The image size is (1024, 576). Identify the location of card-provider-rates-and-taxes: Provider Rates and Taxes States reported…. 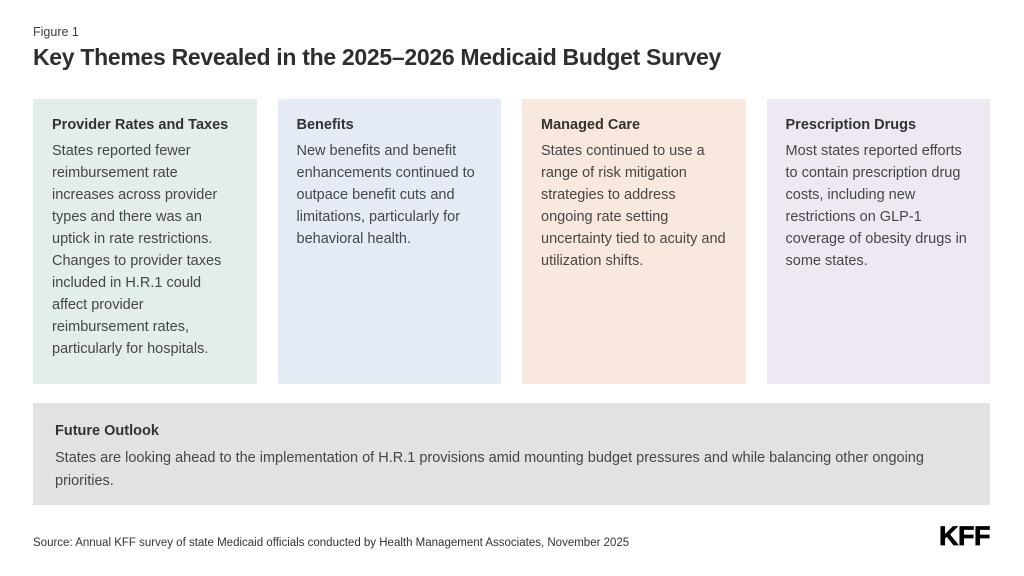
(145, 241).